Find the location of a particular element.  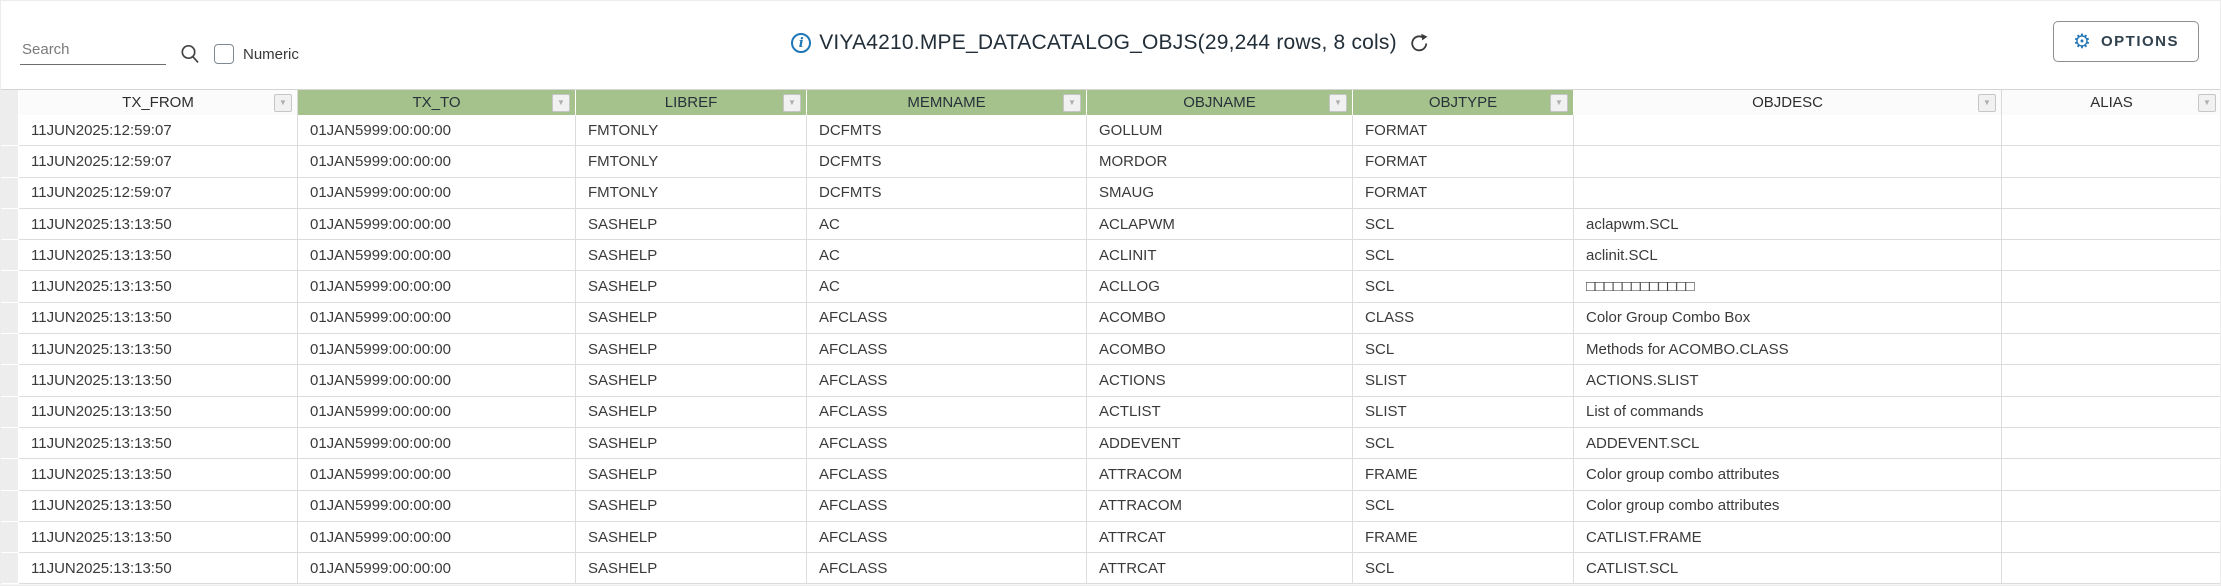

cell-objdesc: aclapwm.SCL is located at coordinates (1788, 224).